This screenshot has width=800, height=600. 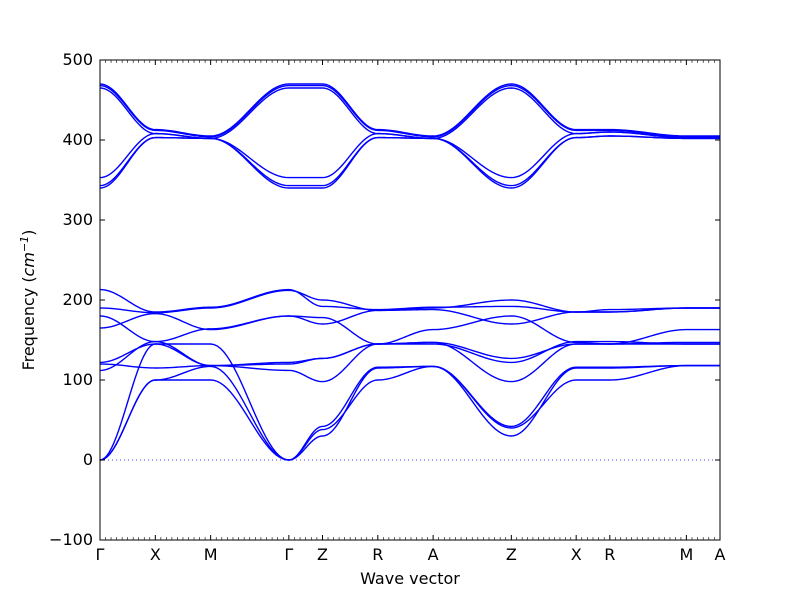 I want to click on y-tick-label: 100, so click(x=77, y=379).